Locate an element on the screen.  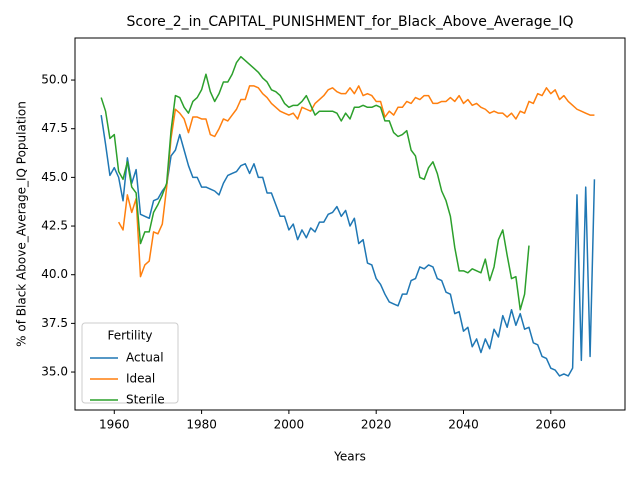
legend-label: Actual is located at coordinates (145, 358).